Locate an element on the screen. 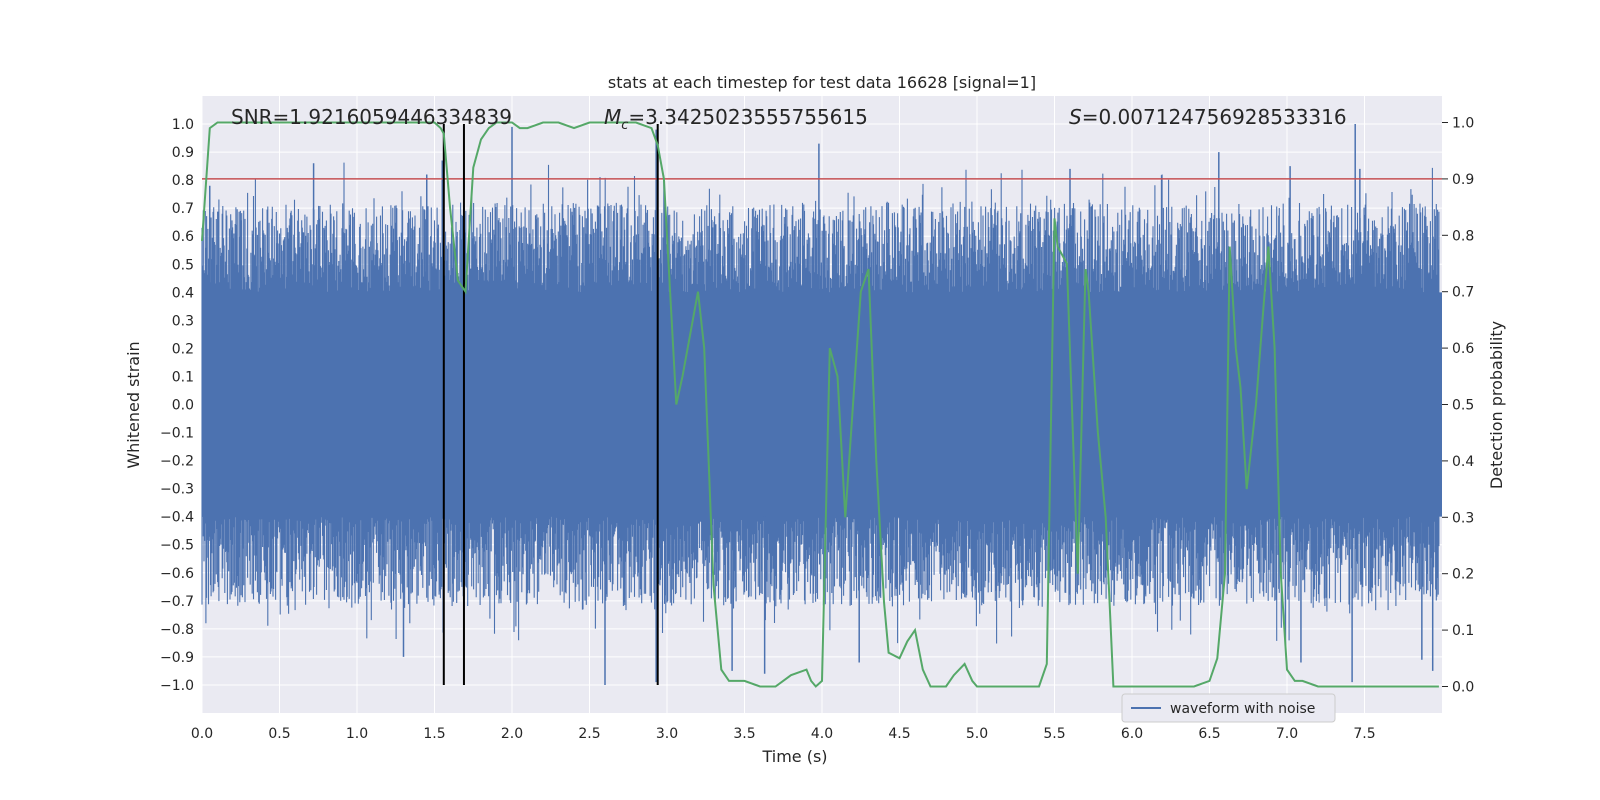 The image size is (1600, 800). x-tick-label: 1.5 is located at coordinates (434, 734).